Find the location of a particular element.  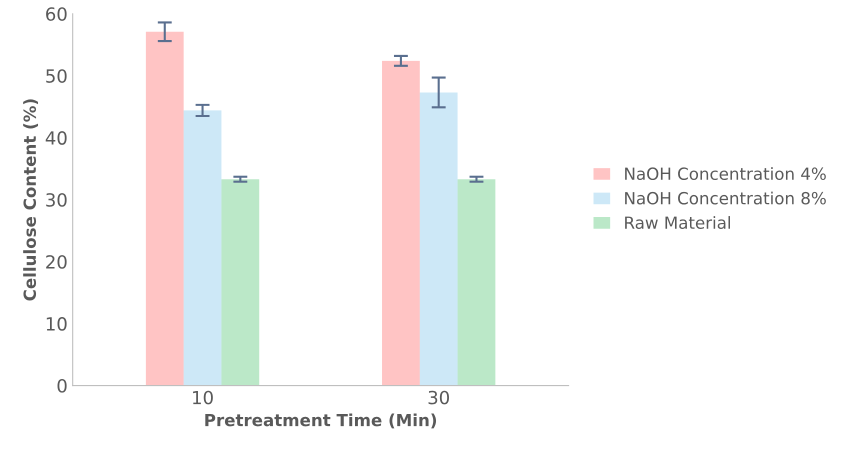

y-tick-label: 10 is located at coordinates (56, 324).